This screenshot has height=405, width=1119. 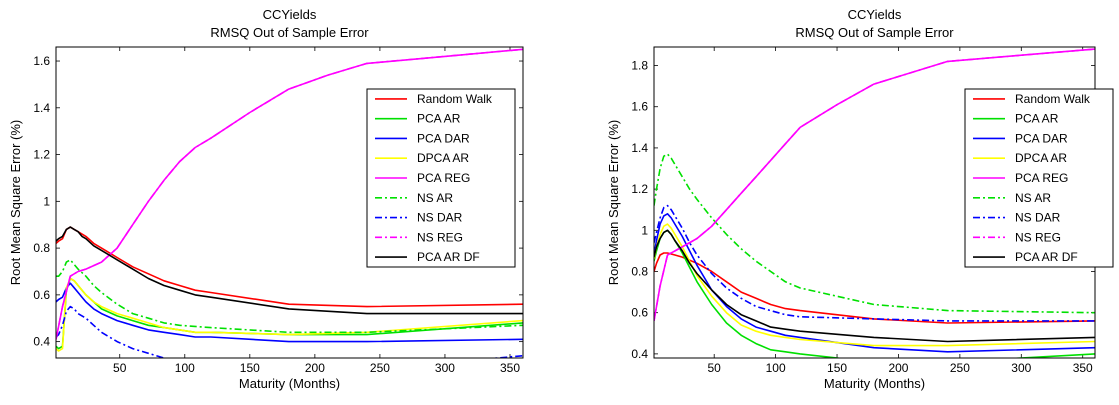 I want to click on series-line-dpca-ar, so click(x=874, y=285).